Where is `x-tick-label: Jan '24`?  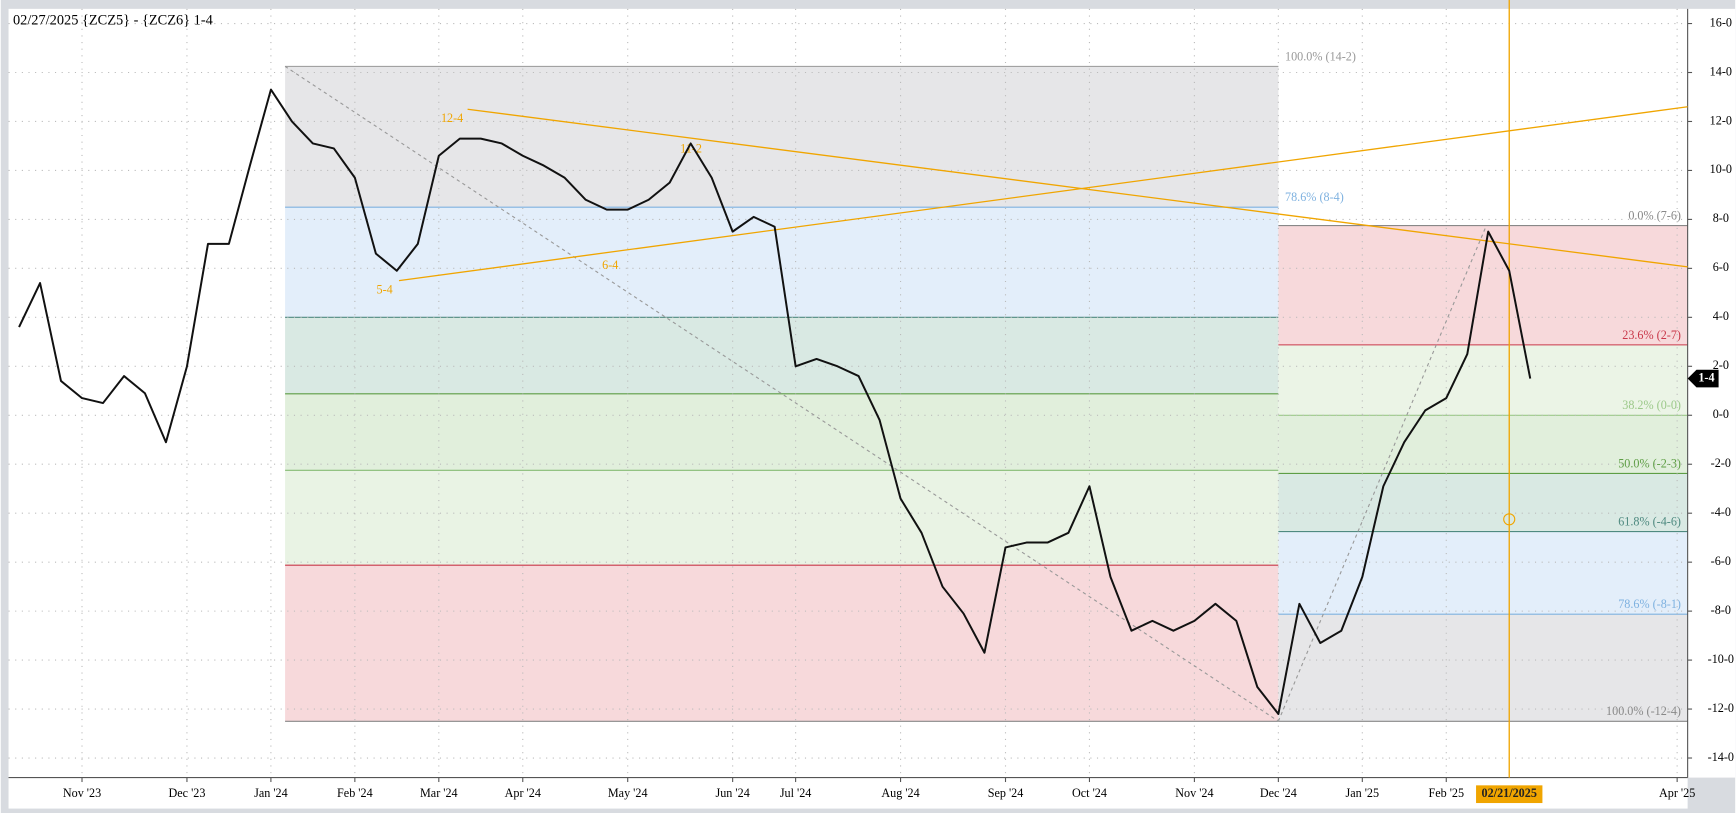
x-tick-label: Jan '24 is located at coordinates (271, 793).